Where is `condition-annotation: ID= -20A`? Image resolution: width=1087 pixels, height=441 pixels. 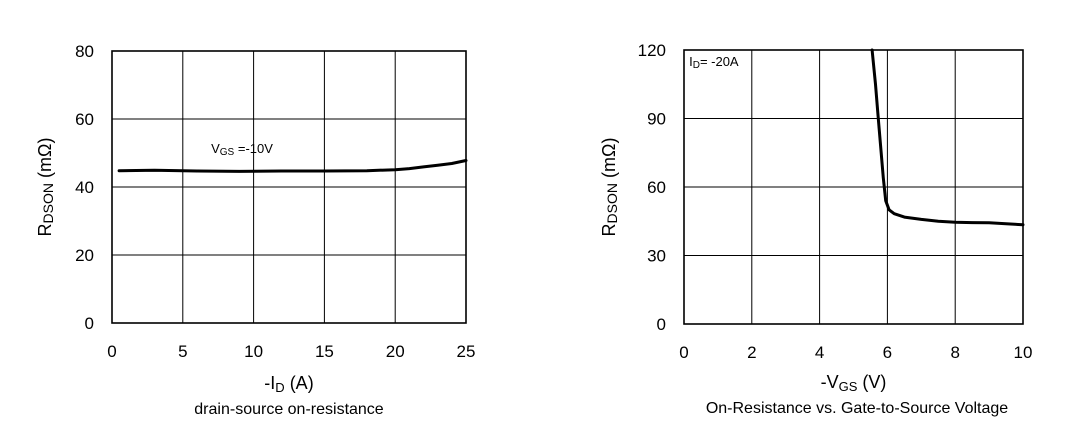
condition-annotation: ID= -20A is located at coordinates (714, 62).